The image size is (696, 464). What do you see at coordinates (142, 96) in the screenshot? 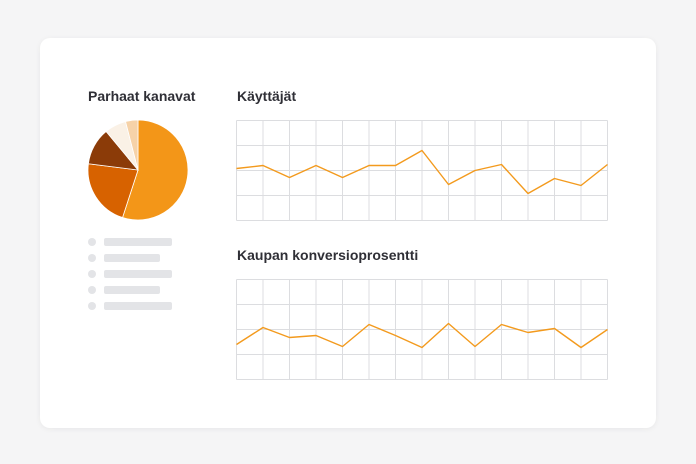
I see `top-channels-title: Parhaat kanavat` at bounding box center [142, 96].